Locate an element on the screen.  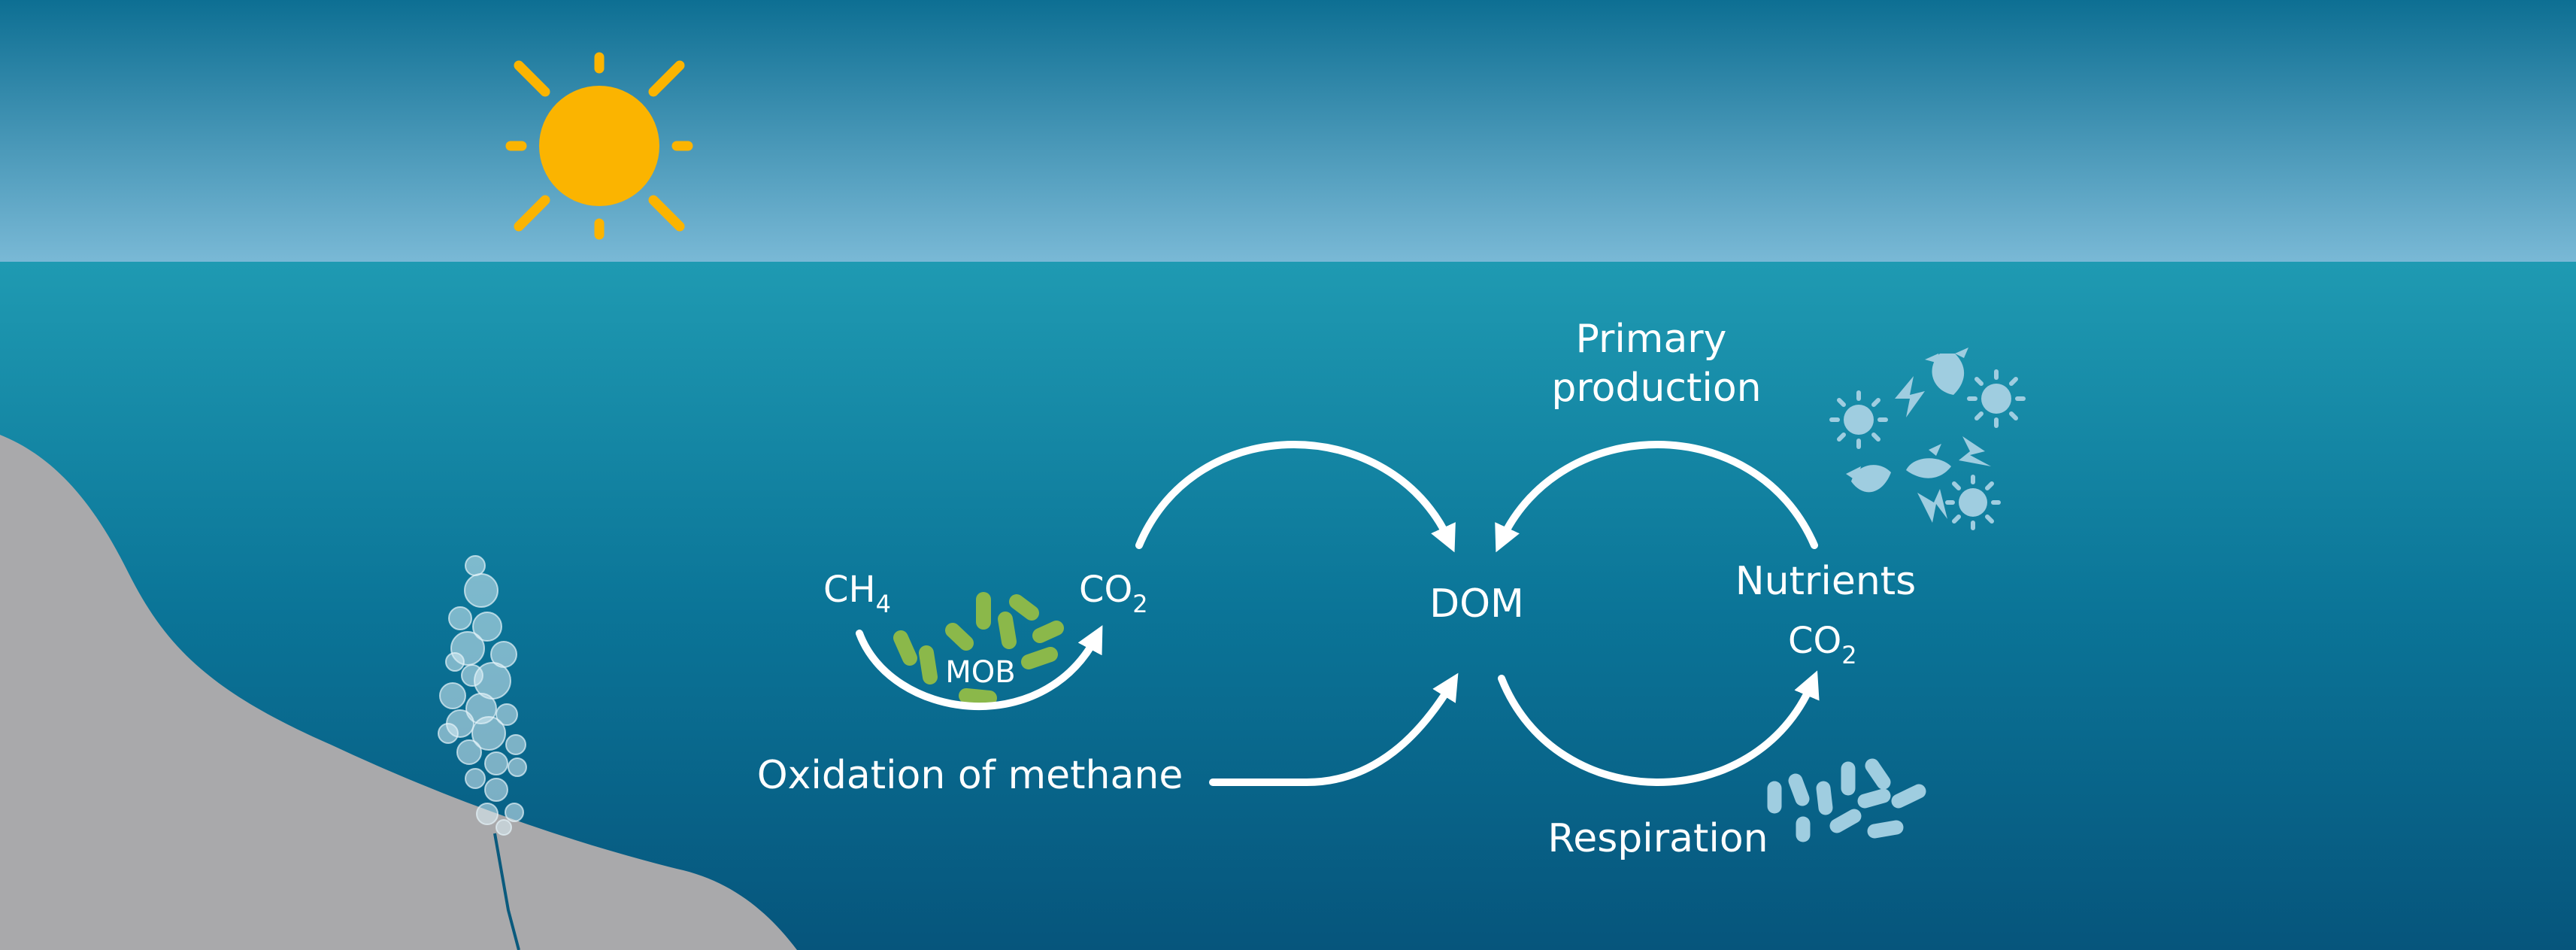
methane-bubbles-icon is located at coordinates (482, 695).